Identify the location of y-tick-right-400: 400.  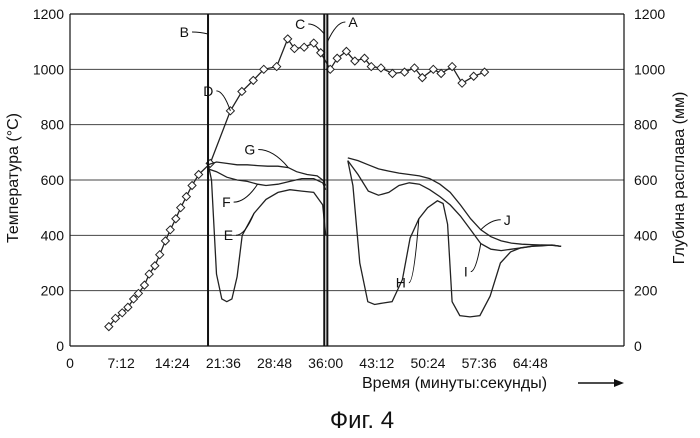
(646, 235).